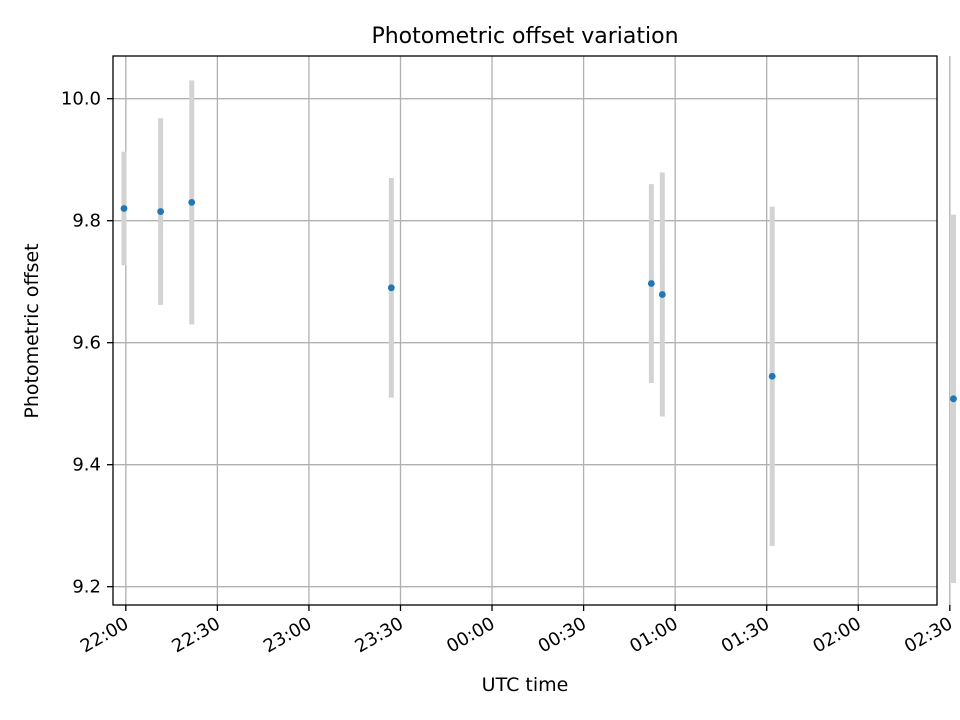  I want to click on y-tick-label: 9.8, so click(86, 221).